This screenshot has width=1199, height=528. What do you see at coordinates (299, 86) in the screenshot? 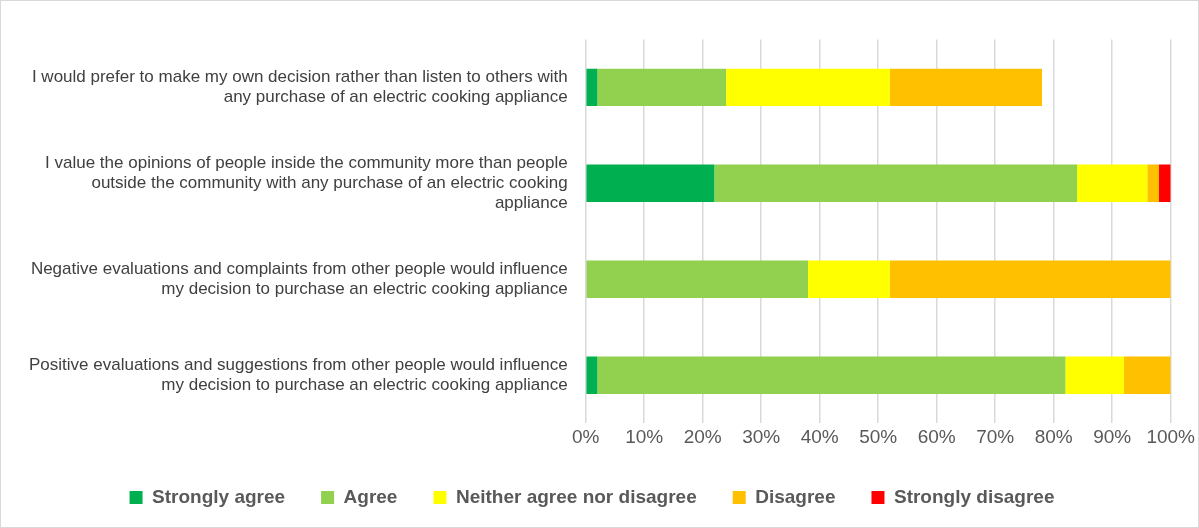
I see `y-tick-label: I would prefer to make my own decision rather than listen to others with any purchase of an electric cooking appliance` at bounding box center [299, 86].